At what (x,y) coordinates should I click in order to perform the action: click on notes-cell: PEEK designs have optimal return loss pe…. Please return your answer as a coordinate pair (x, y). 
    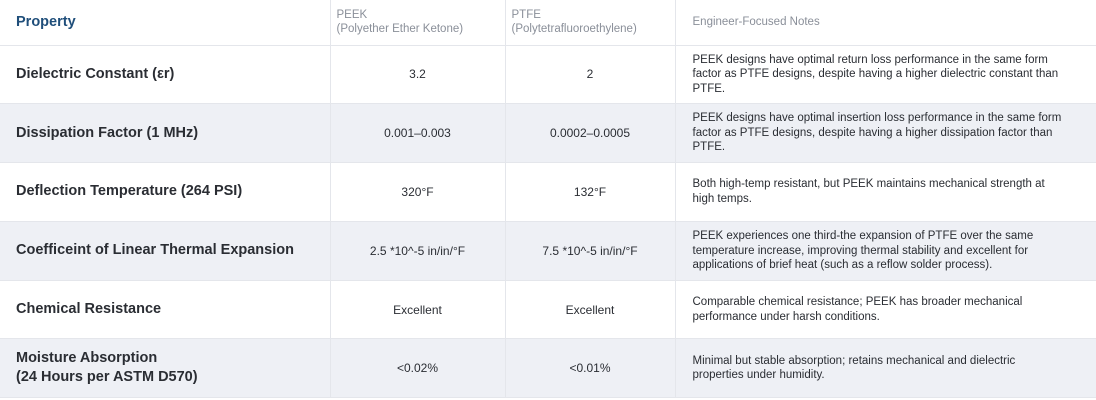
    Looking at the image, I should click on (885, 74).